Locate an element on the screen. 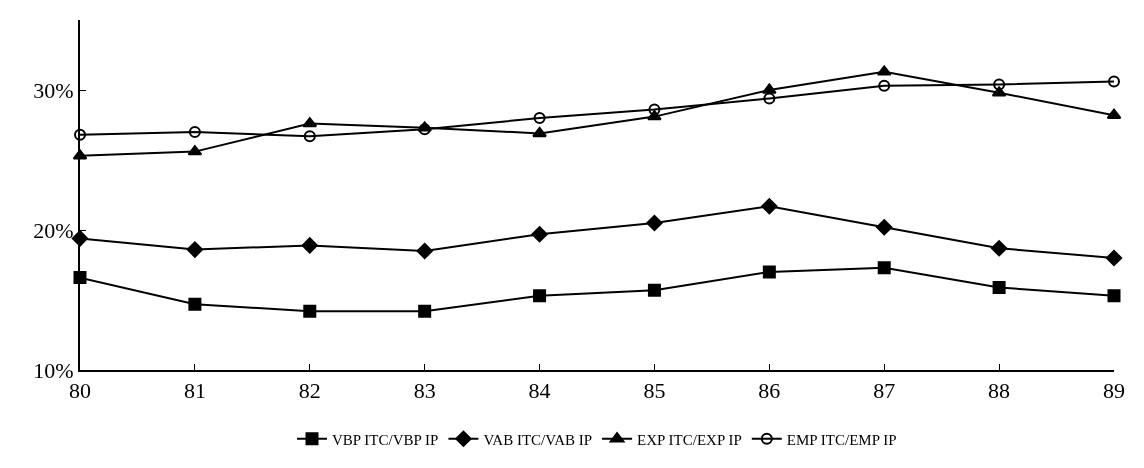 Image resolution: width=1144 pixels, height=468 pixels. x-tick-label: 87 is located at coordinates (884, 391).